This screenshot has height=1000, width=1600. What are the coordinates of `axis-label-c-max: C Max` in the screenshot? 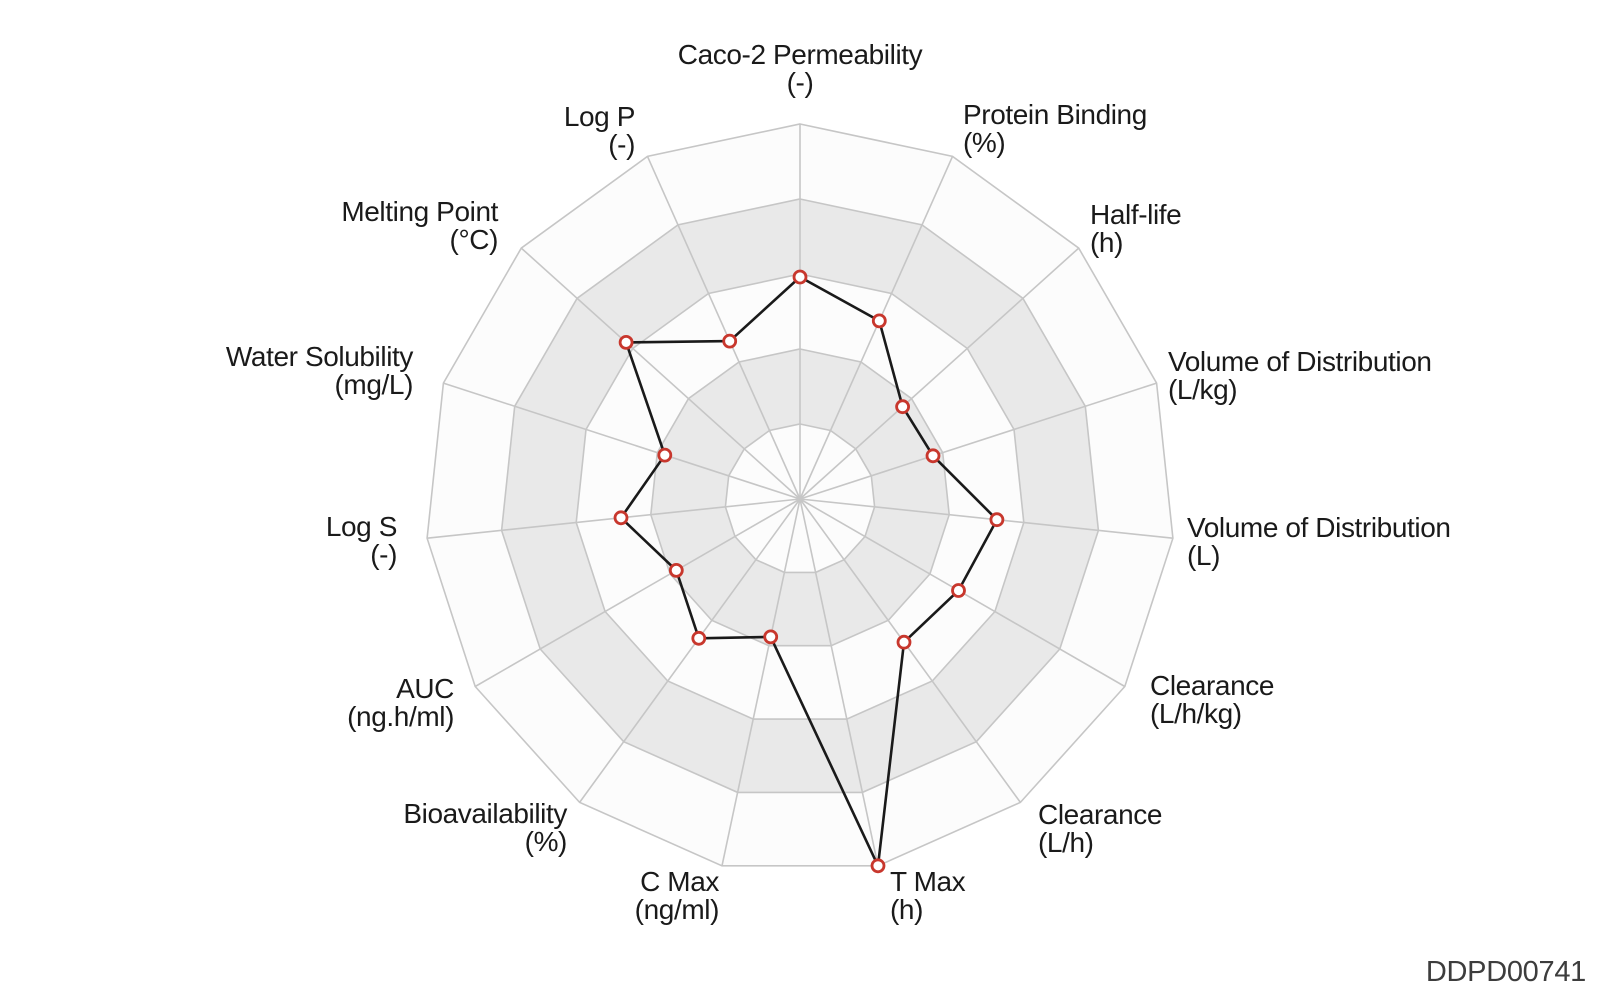 It's located at (679, 881).